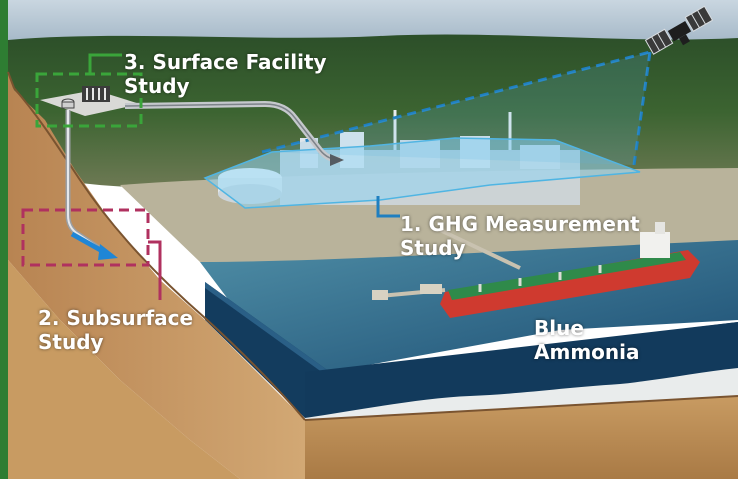 This screenshot has width=738, height=479. Describe the element at coordinates (157, 86) in the screenshot. I see `surface-facility-label-line2: Study` at that location.